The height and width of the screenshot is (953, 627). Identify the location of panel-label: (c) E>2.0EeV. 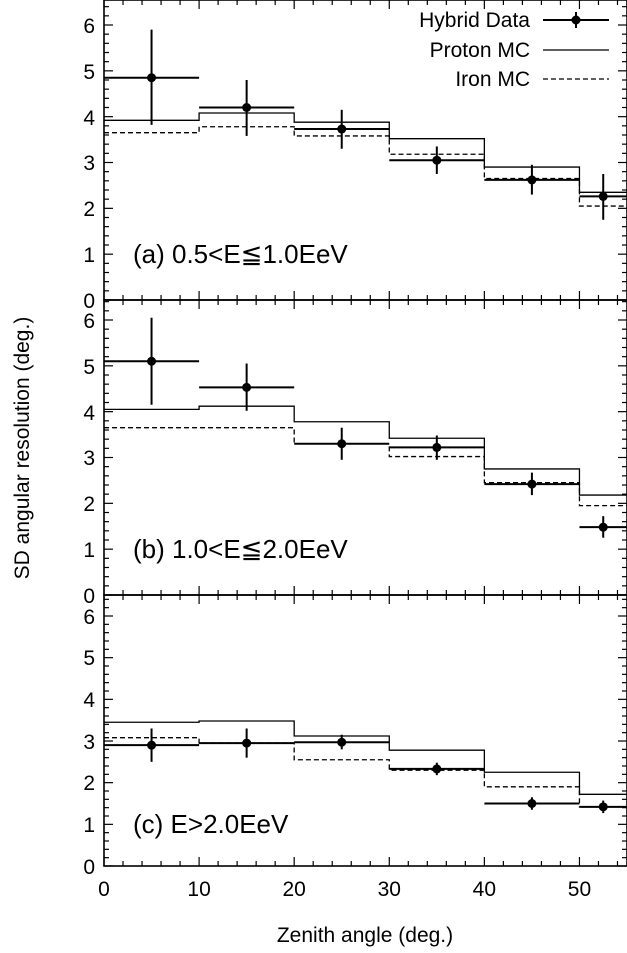
(211, 824).